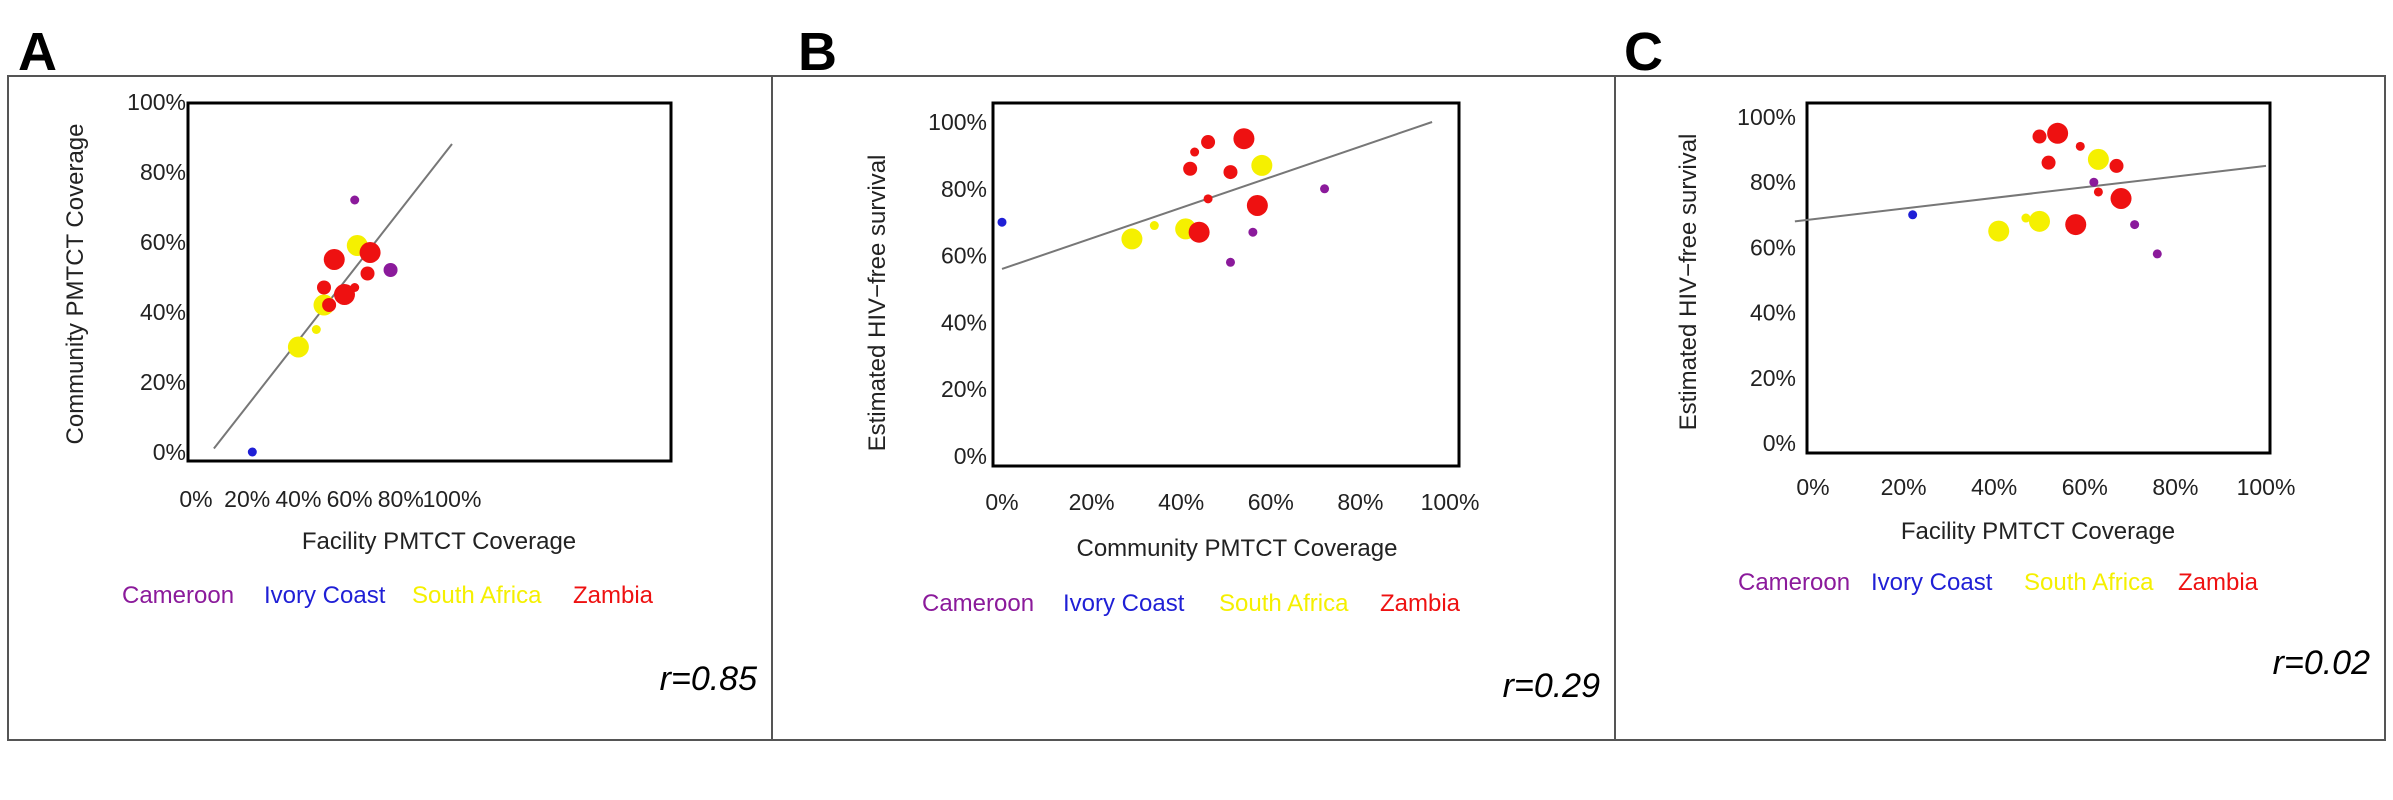 The width and height of the screenshot is (2393, 800). I want to click on panel-letter: B, so click(817, 52).